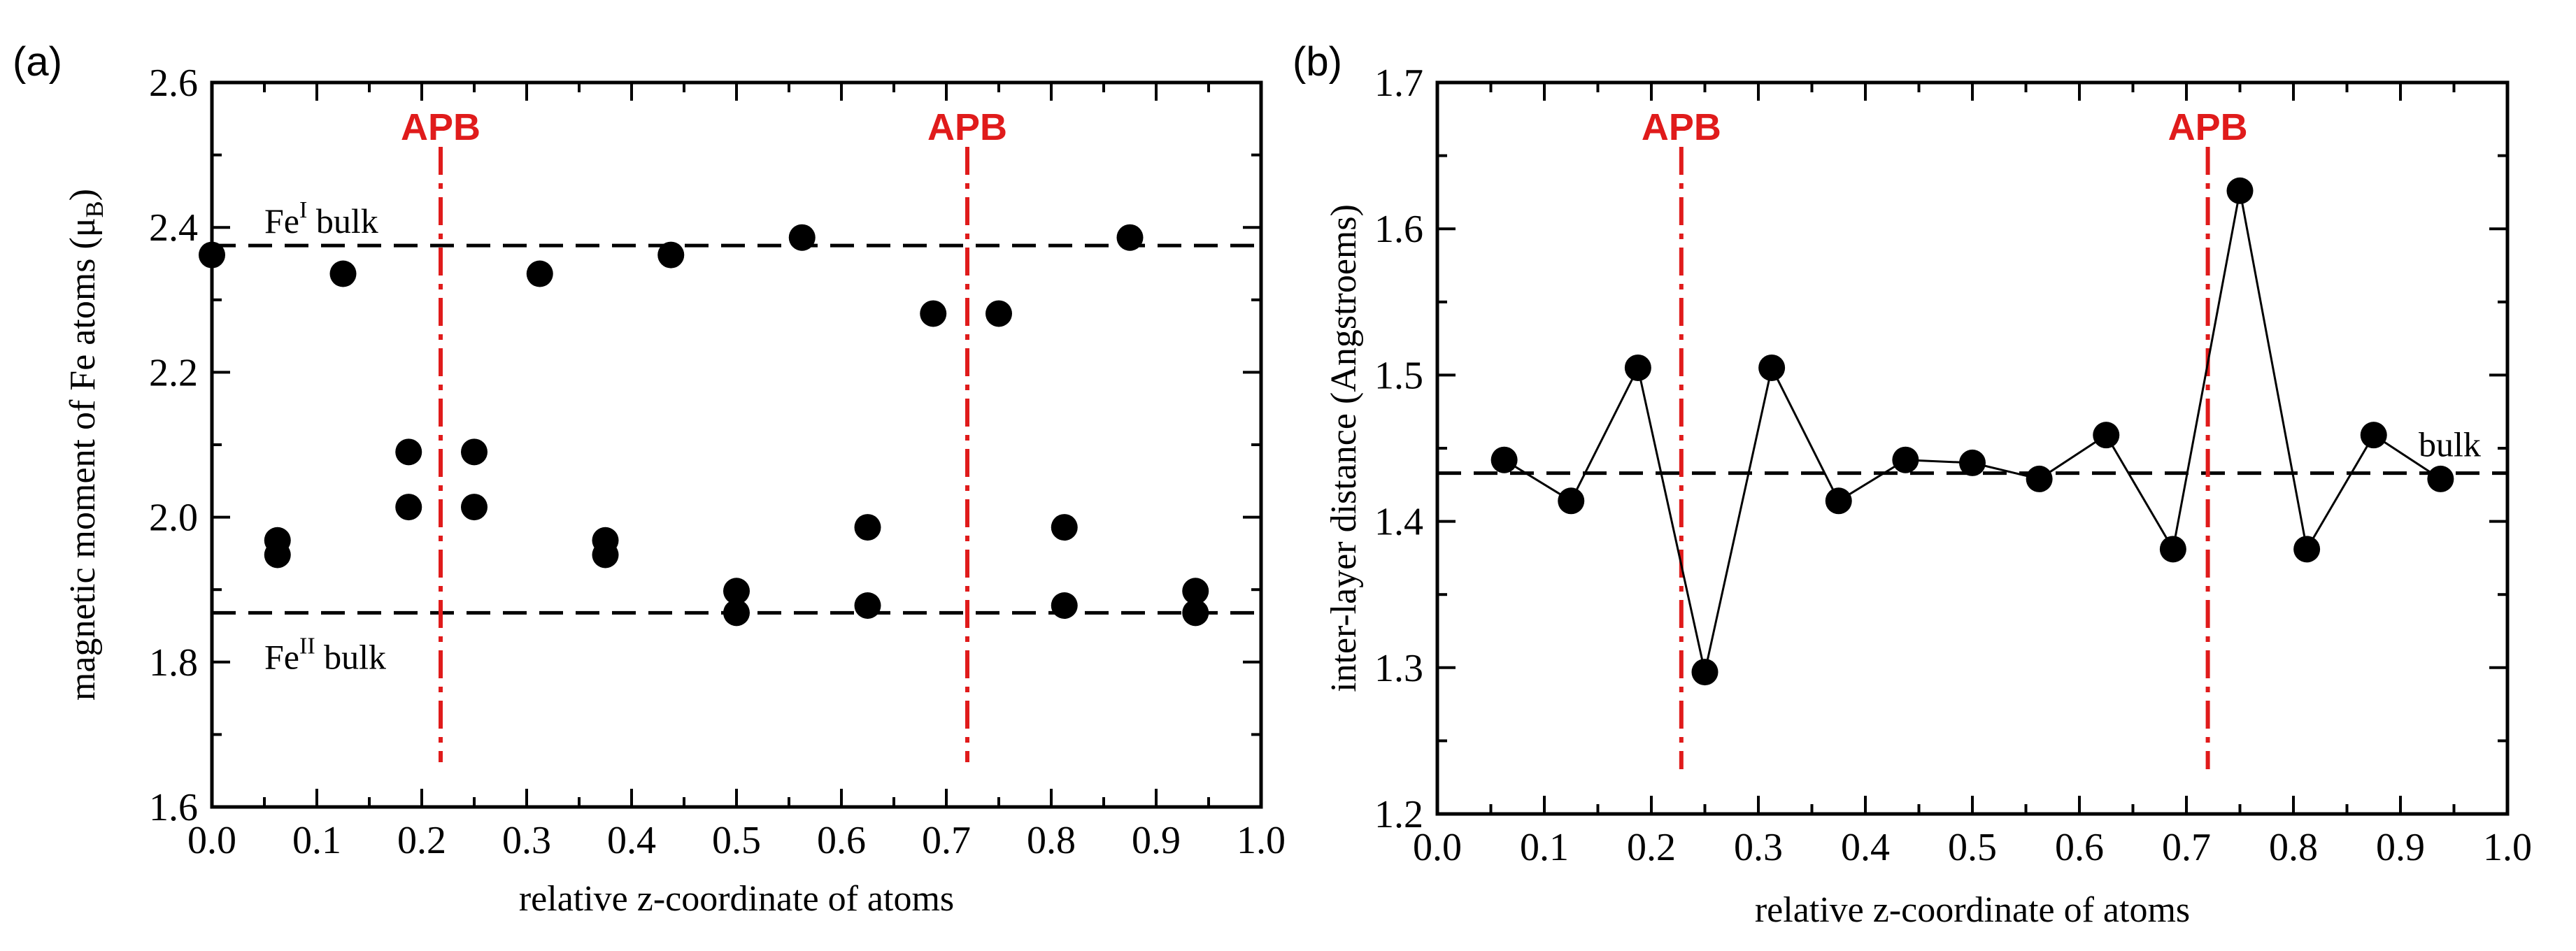 This screenshot has width=2576, height=951. I want to click on y-tick-label: 2.0, so click(173, 518).